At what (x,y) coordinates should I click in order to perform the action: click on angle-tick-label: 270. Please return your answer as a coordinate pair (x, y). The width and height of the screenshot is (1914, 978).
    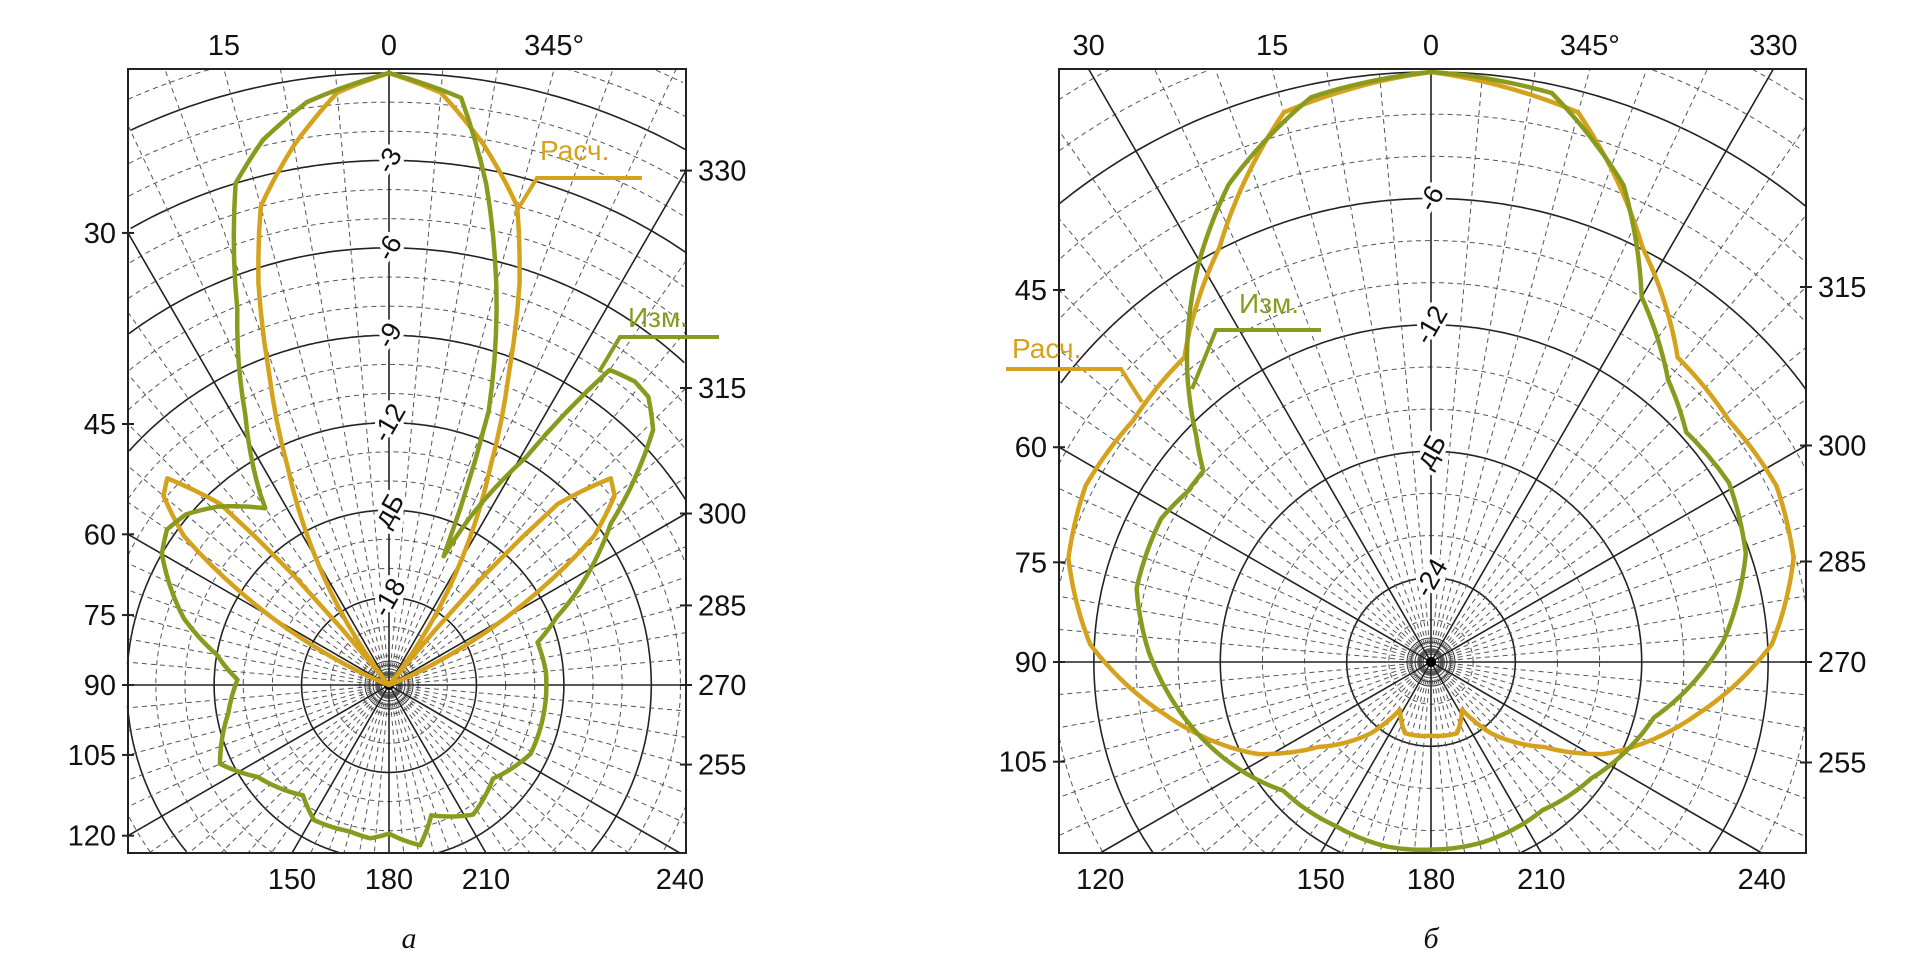
    Looking at the image, I should click on (722, 686).